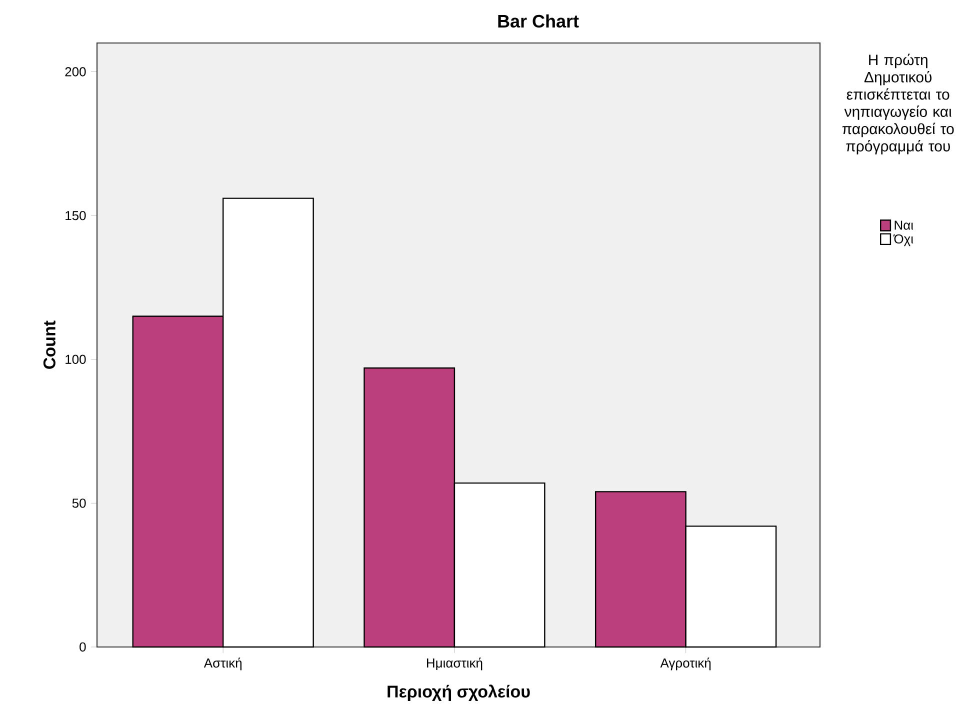 The height and width of the screenshot is (713, 977). Describe the element at coordinates (459, 692) in the screenshot. I see `x-axis-title: Περιοχή σχολείου` at that location.